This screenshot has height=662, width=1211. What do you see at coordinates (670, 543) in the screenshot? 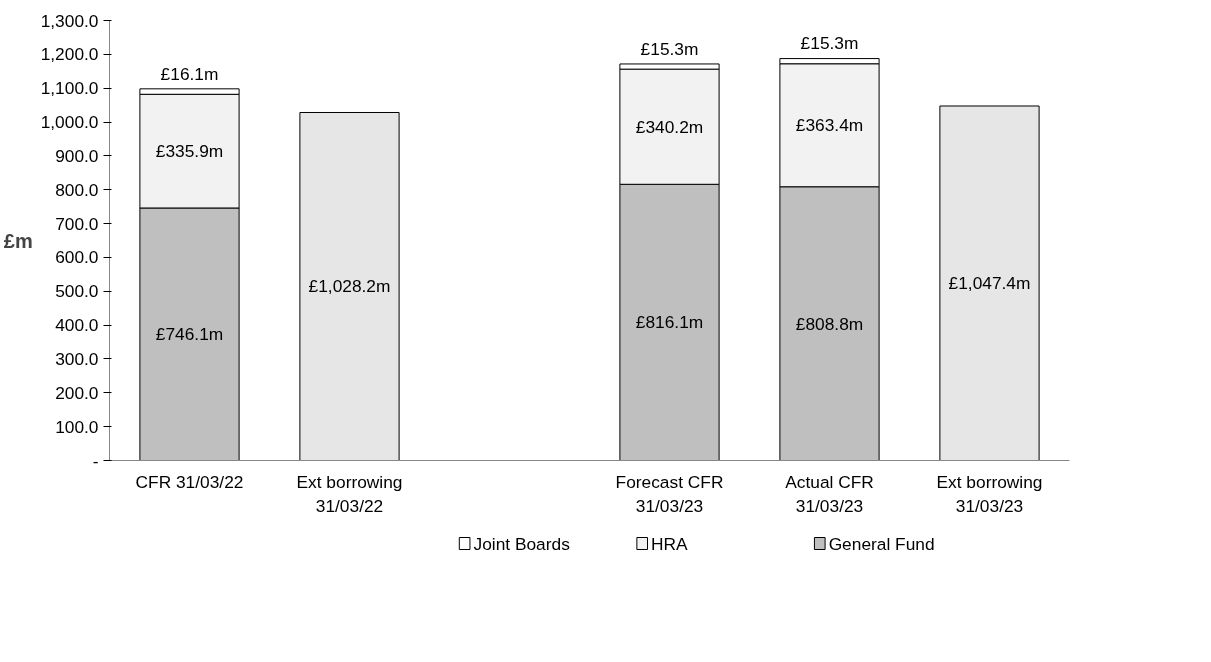
I see `legend-label: HRA` at bounding box center [670, 543].